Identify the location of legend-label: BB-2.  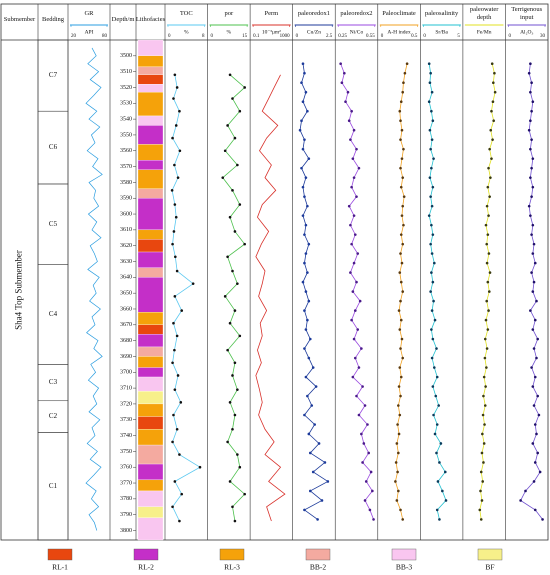
(318, 567).